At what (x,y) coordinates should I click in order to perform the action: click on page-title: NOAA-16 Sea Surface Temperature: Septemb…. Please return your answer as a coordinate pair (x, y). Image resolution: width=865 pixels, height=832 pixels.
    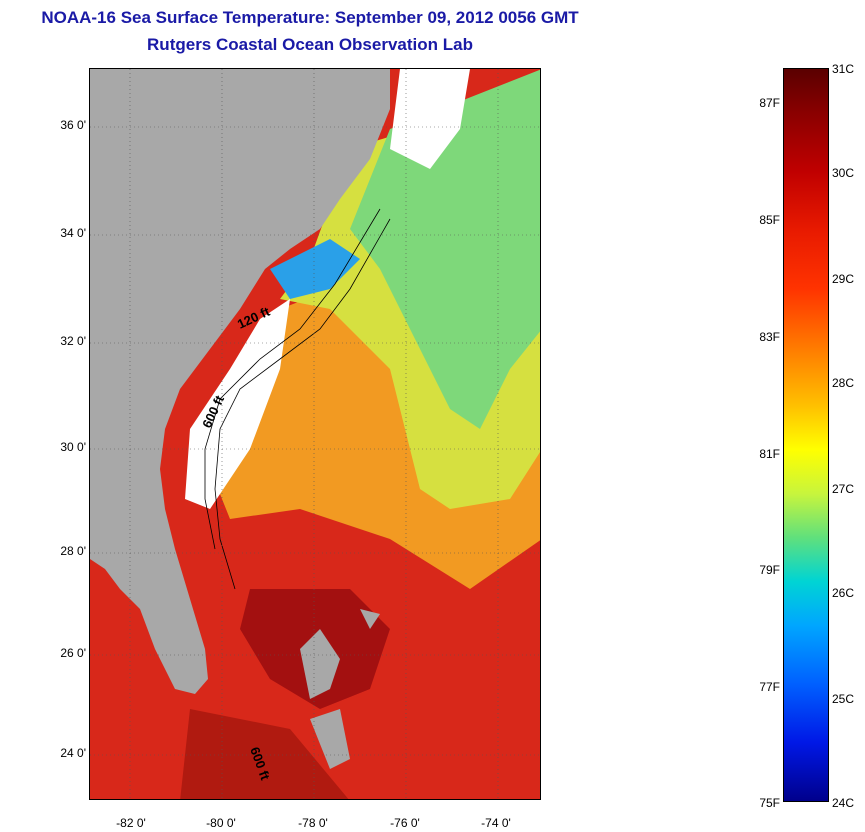
    Looking at the image, I should click on (310, 17).